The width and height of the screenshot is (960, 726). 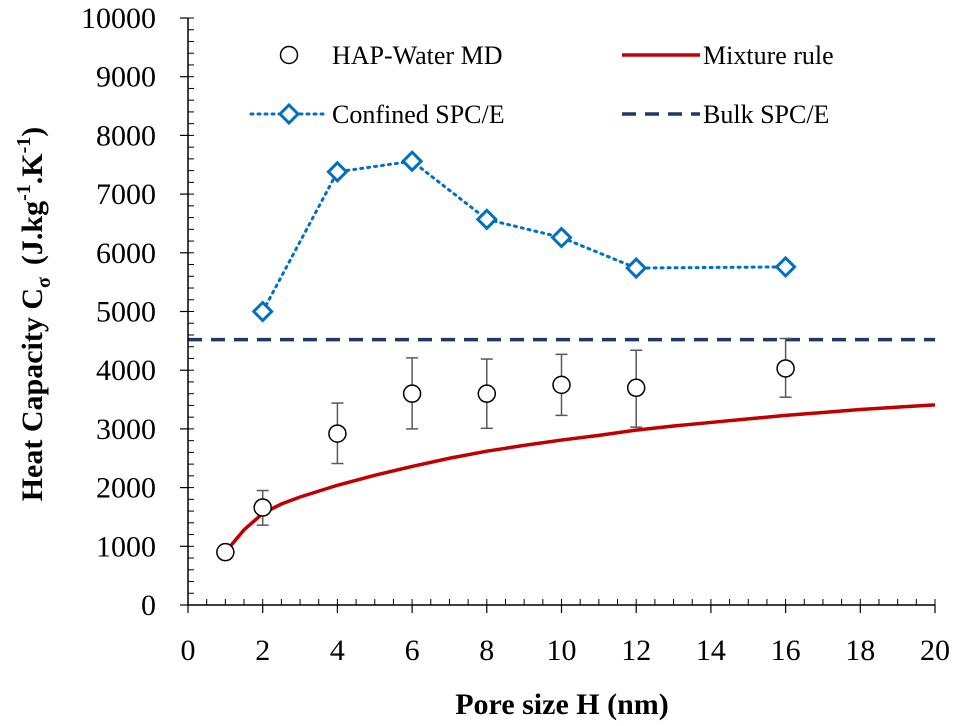 What do you see at coordinates (126, 488) in the screenshot?
I see `y-tick-label: 2000` at bounding box center [126, 488].